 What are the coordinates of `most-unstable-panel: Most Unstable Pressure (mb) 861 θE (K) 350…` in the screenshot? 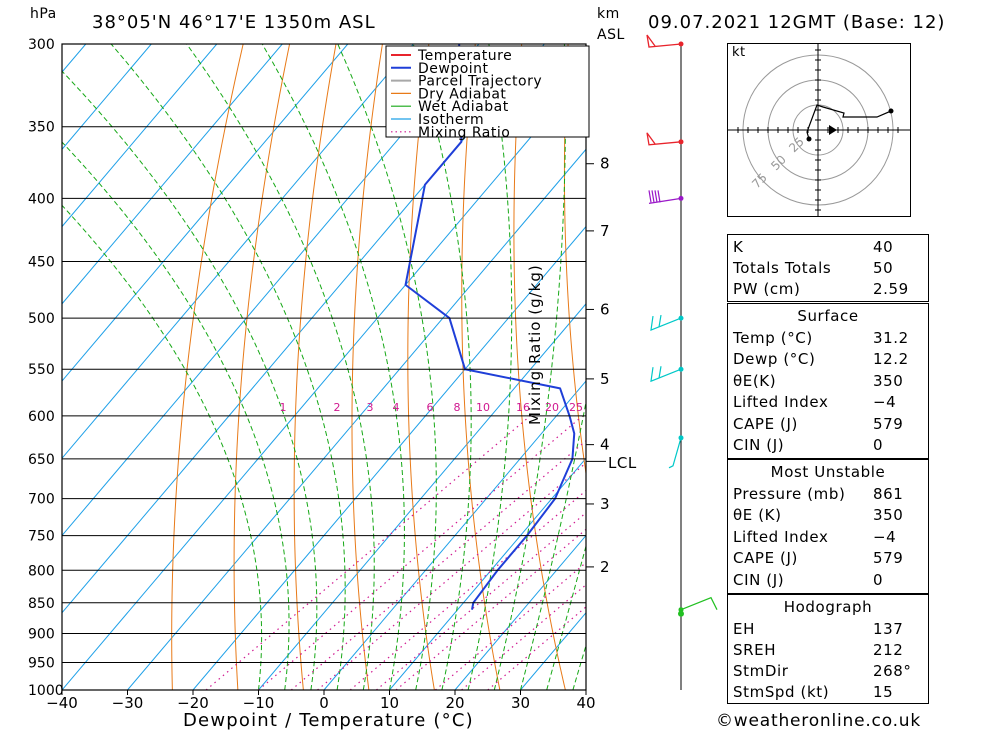 It's located at (828, 526).